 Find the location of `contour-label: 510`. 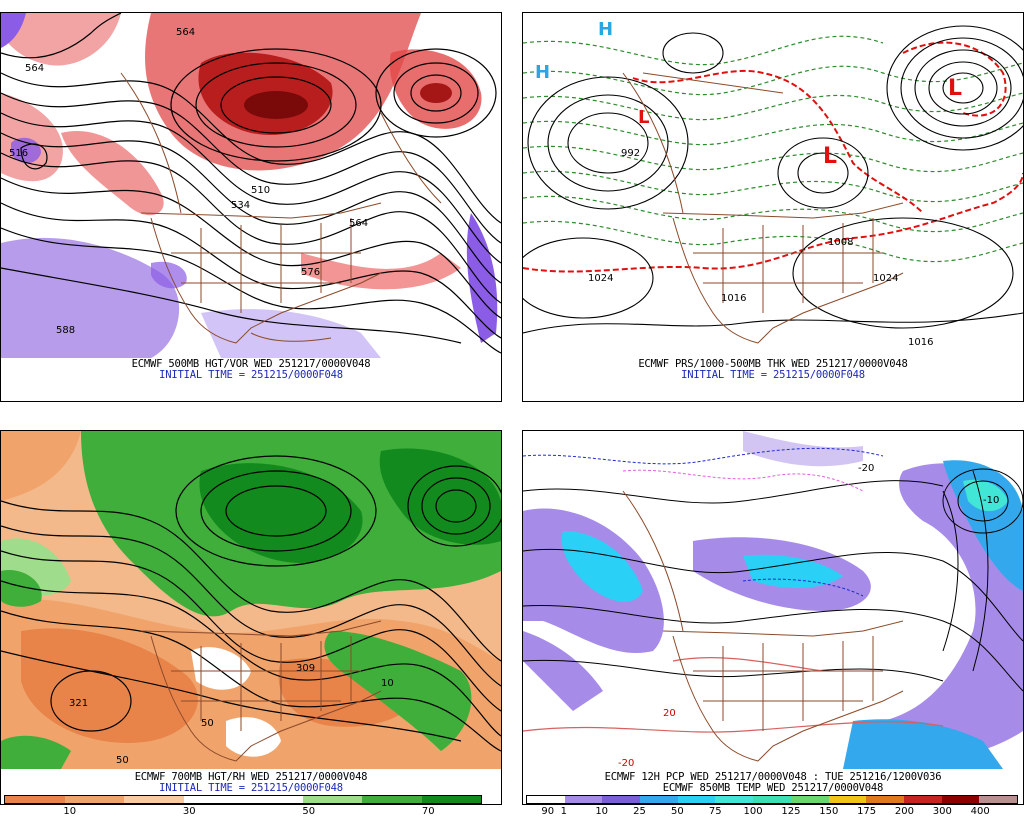

contour-label: 510 is located at coordinates (260, 190).